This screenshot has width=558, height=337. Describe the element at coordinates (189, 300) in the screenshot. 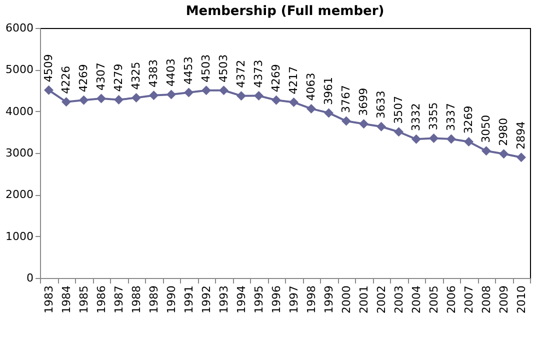

I see `x-tick-label: 1991` at that location.